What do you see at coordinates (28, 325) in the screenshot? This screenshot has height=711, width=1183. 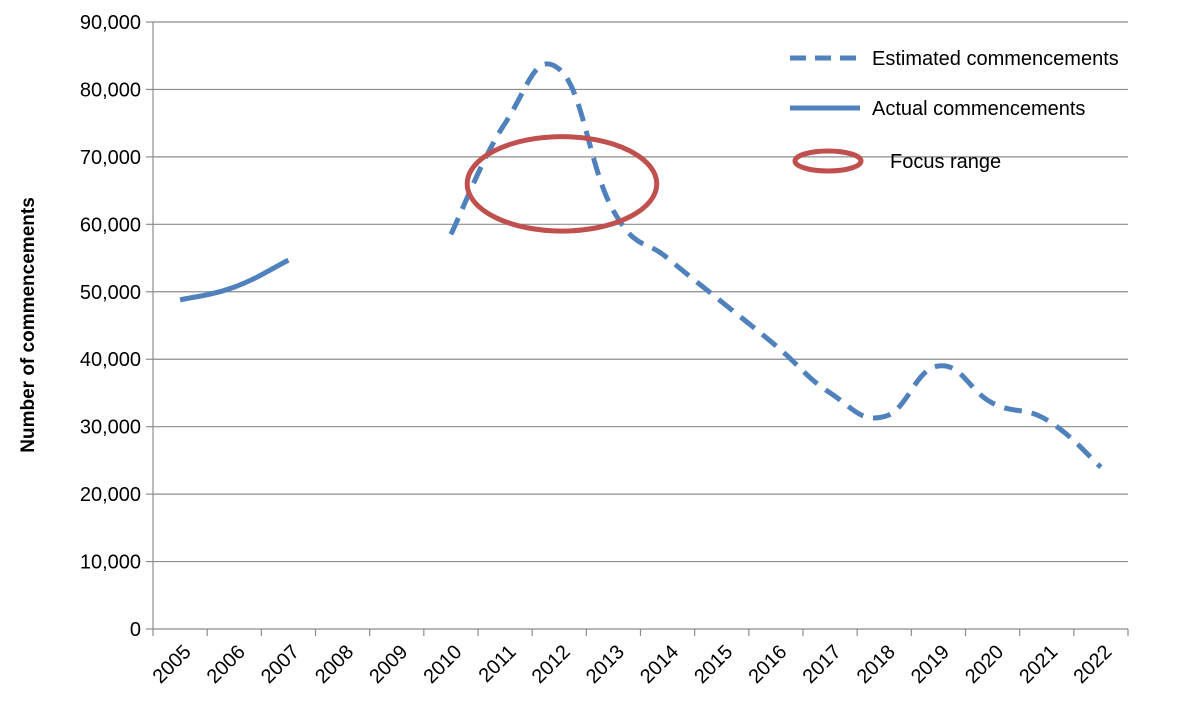 I see `y-axis-label: Number of commencements` at bounding box center [28, 325].